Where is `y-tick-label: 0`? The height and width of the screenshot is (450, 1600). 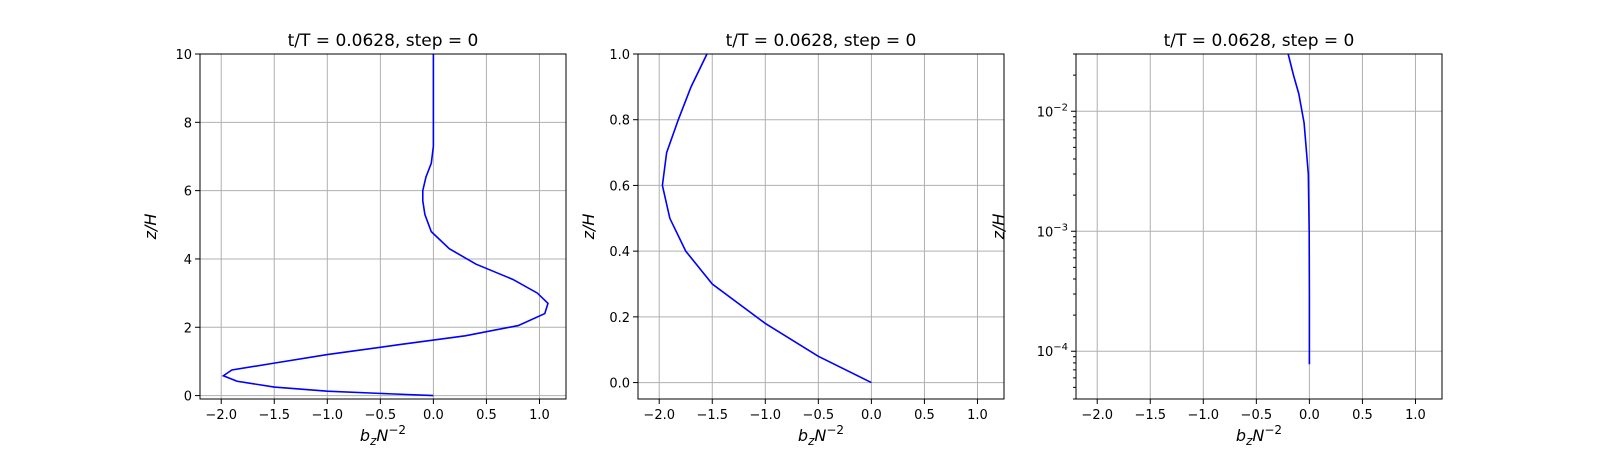
y-tick-label: 0 is located at coordinates (188, 397).